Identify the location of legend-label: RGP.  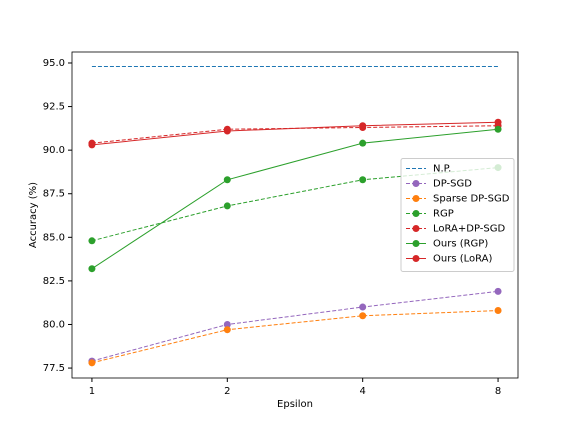
(443, 214).